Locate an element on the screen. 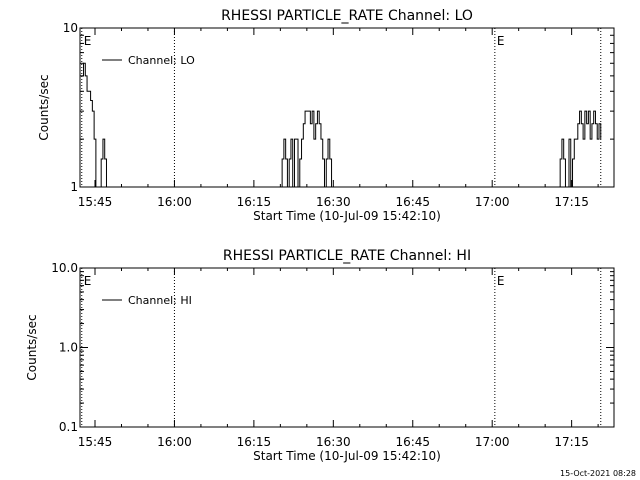 This screenshot has width=640, height=480. chart-title: RHESSI PARTICLE_RATE Channel: LO is located at coordinates (347, 16).